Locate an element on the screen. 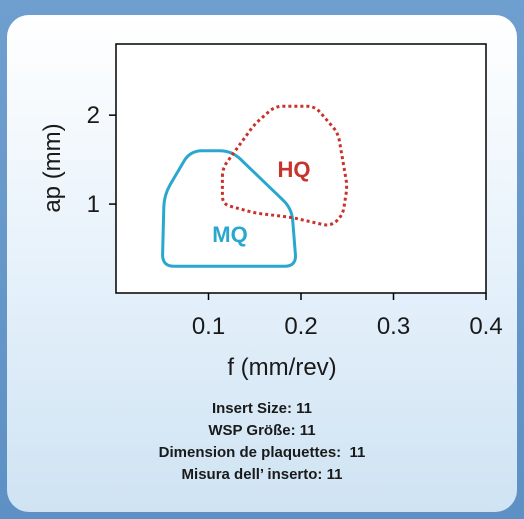 This screenshot has width=524, height=519. caption-line-german: WSP Größe: 11 is located at coordinates (262, 430).